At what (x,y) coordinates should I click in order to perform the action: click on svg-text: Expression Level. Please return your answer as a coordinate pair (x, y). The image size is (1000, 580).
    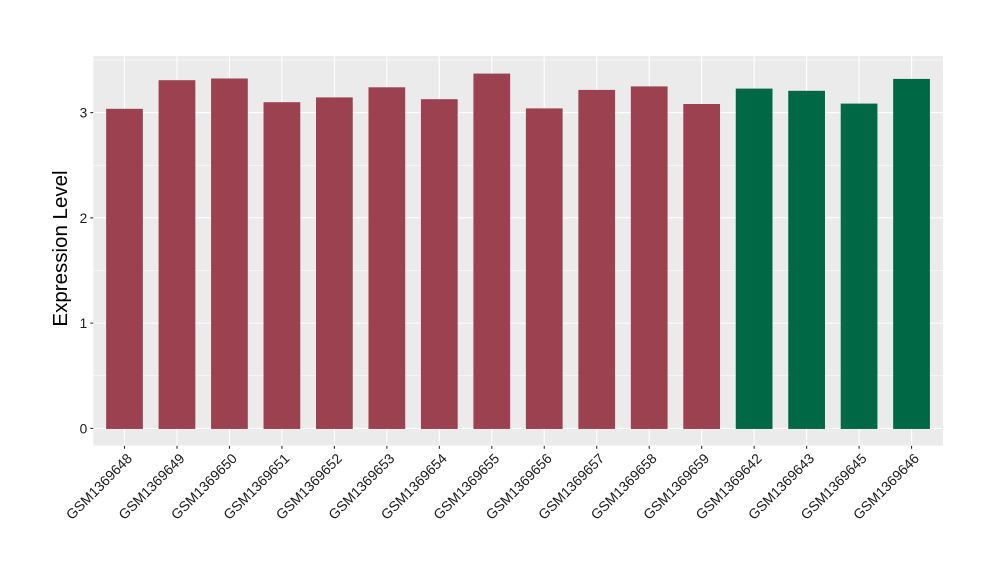
    Looking at the image, I should click on (60, 248).